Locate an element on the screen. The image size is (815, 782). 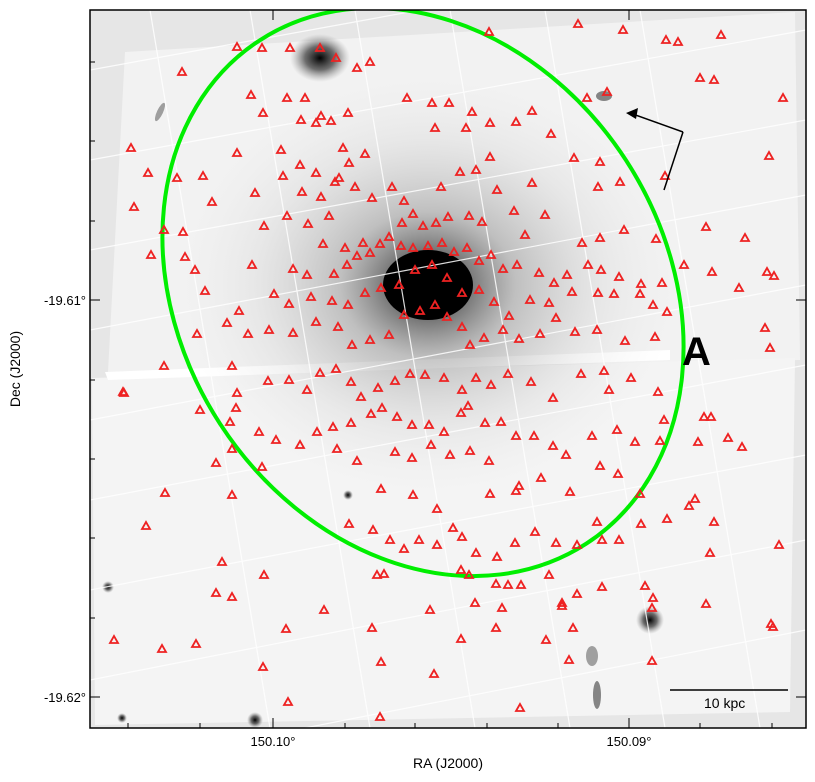
x-axis-label: RA (J2000) is located at coordinates (448, 763).